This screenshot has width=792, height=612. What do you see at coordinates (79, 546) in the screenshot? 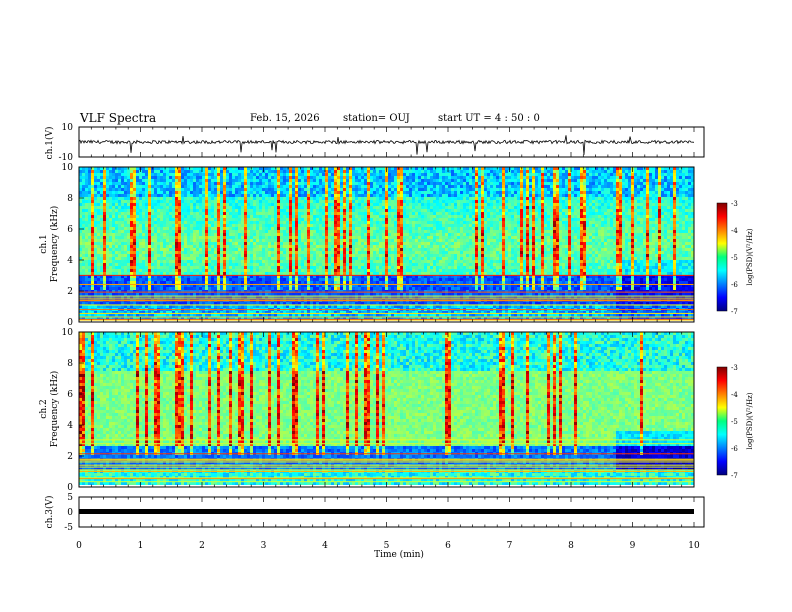
I see `x-tick-label: 0` at bounding box center [79, 546].